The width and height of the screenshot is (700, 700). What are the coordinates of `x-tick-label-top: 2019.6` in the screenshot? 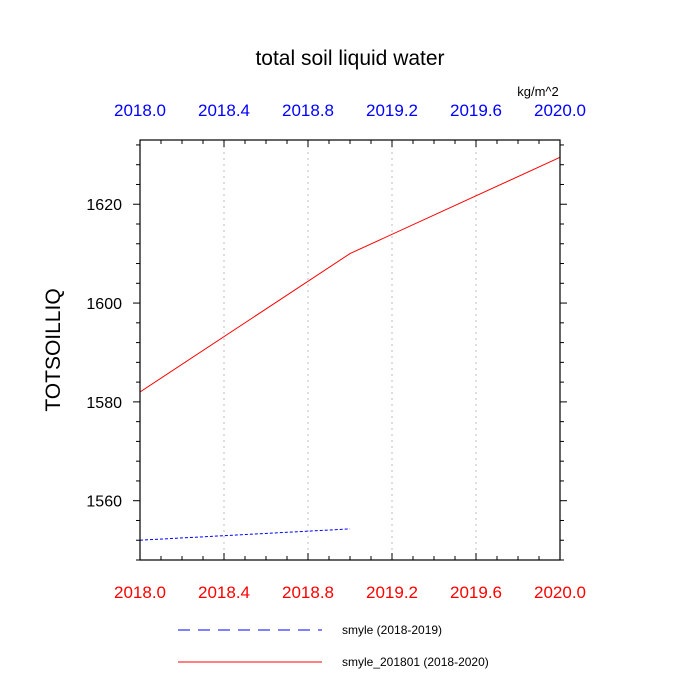 It's located at (476, 110).